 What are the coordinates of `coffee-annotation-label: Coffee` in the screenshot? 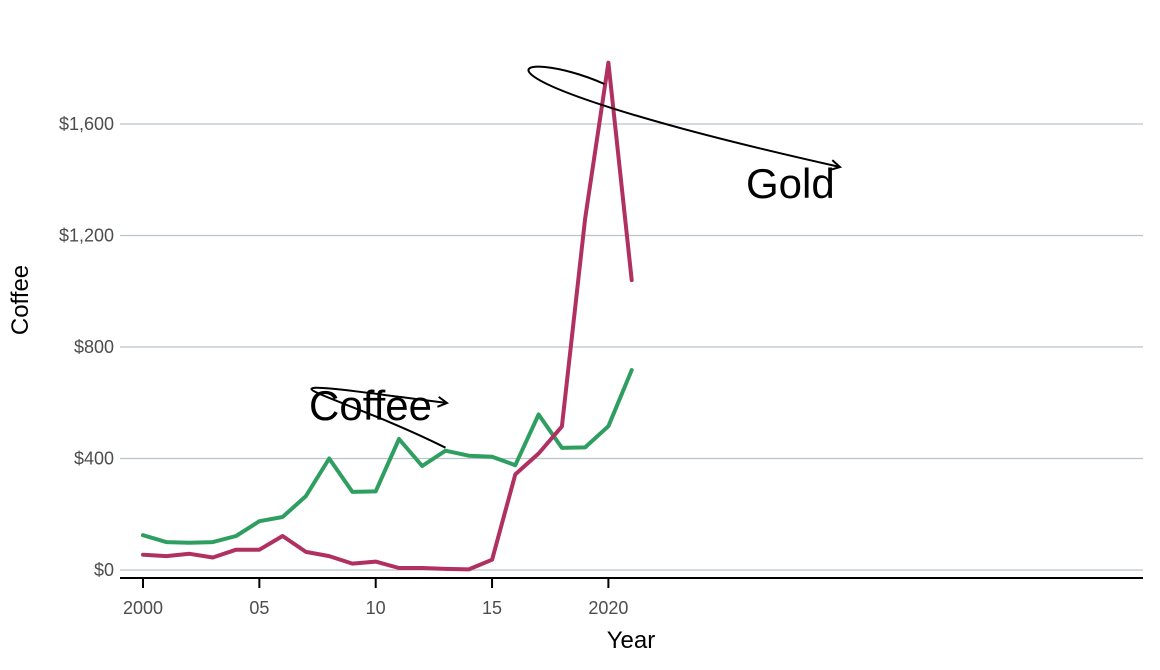 It's located at (370, 405).